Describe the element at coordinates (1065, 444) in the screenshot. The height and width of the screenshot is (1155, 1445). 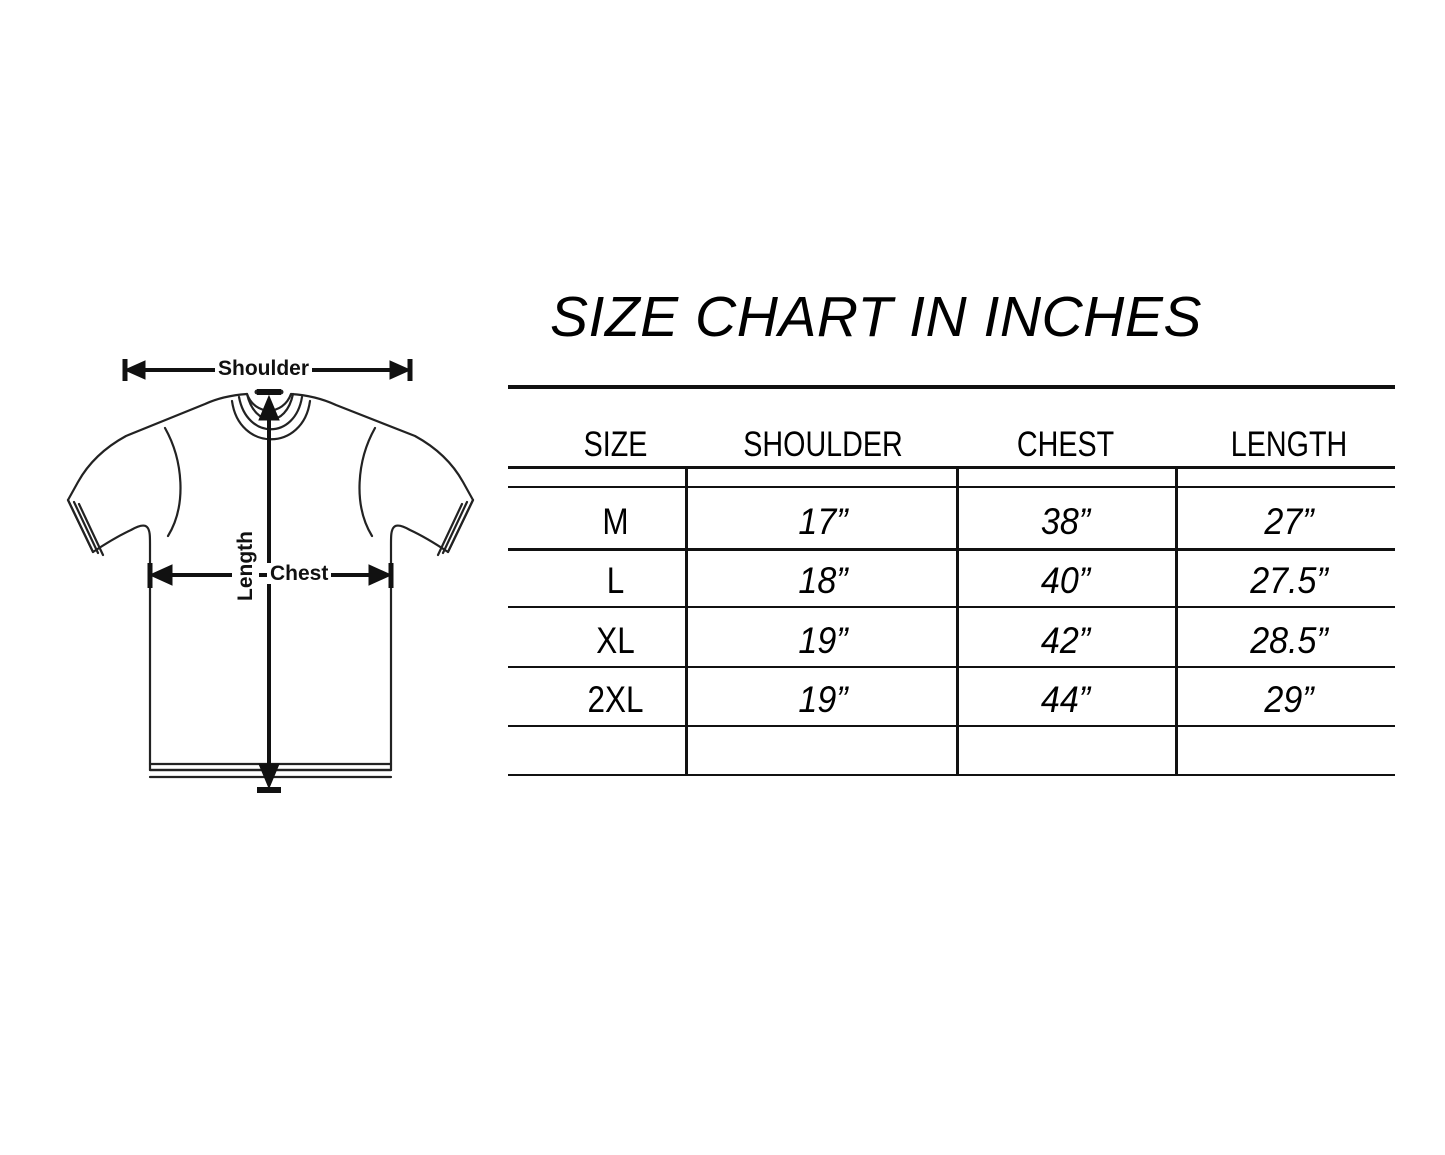
I see `column-header-chest: CHEST` at that location.